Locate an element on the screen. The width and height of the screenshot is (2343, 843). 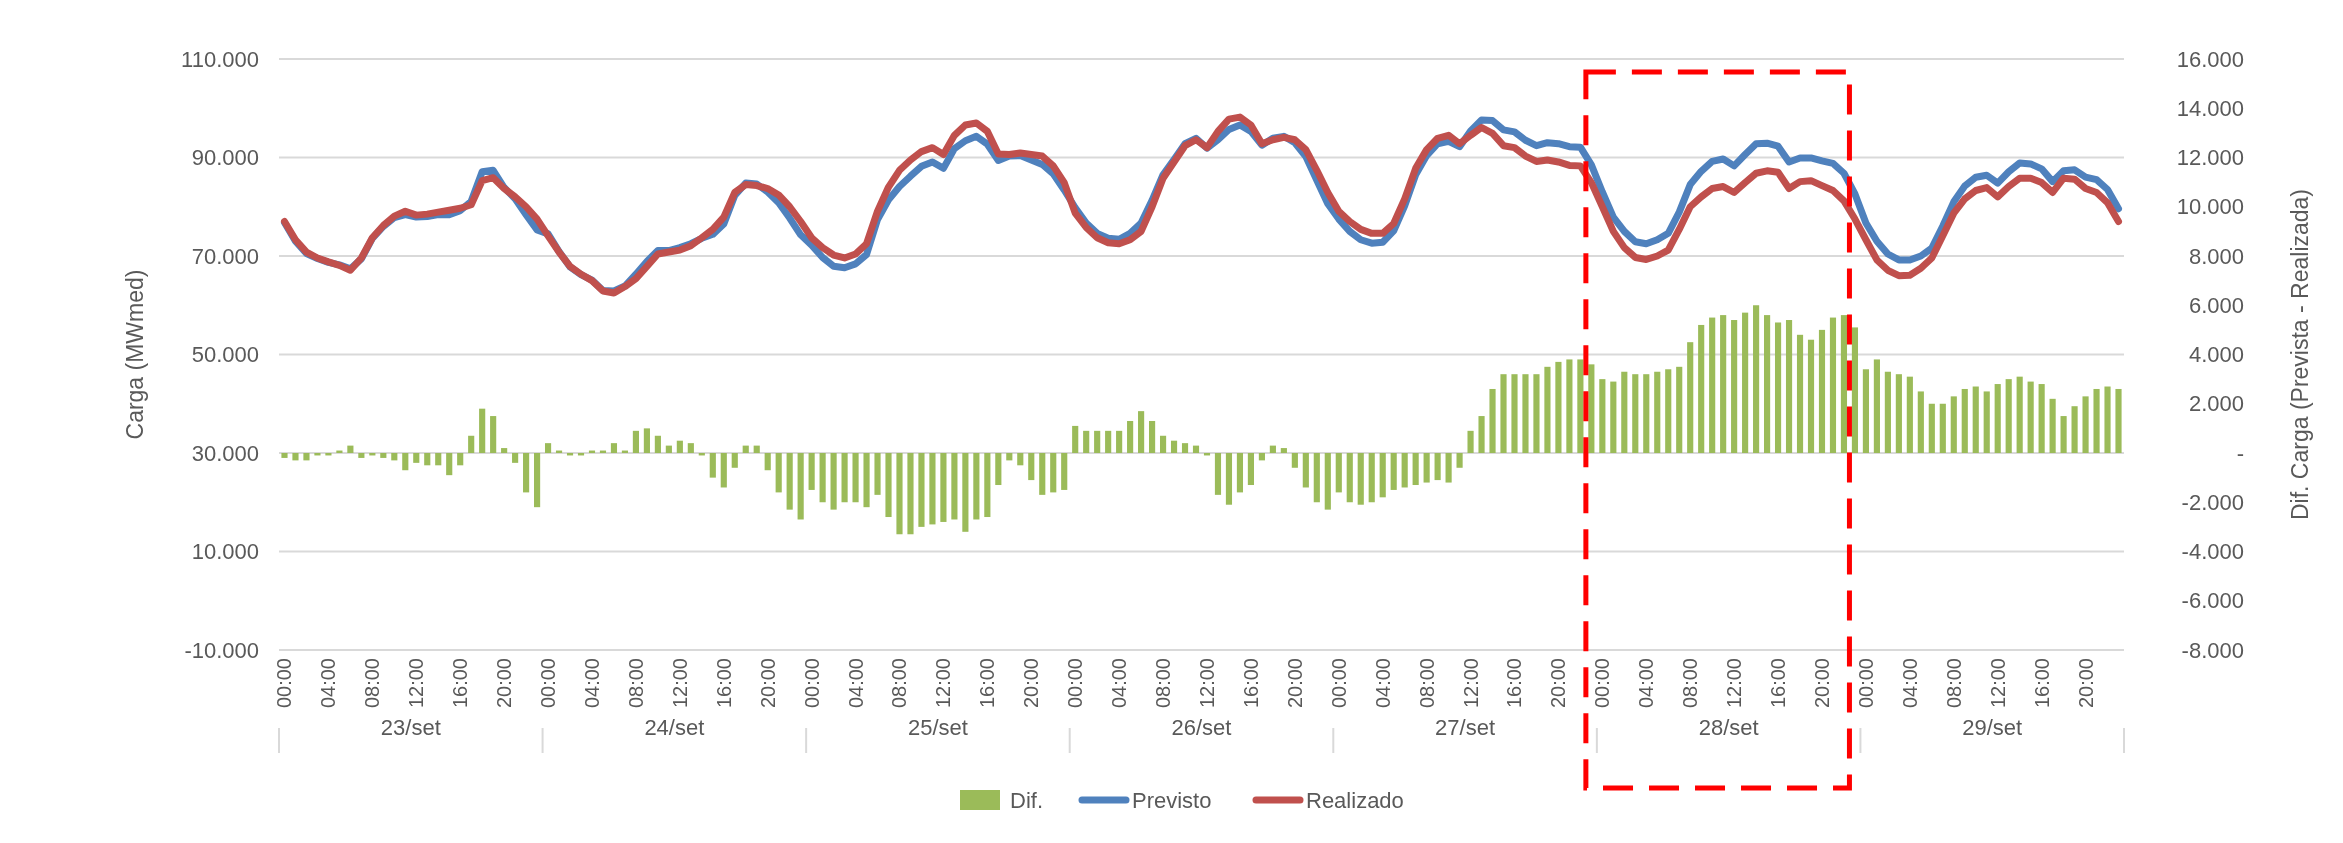
text: 26/set is located at coordinates (1201, 727).